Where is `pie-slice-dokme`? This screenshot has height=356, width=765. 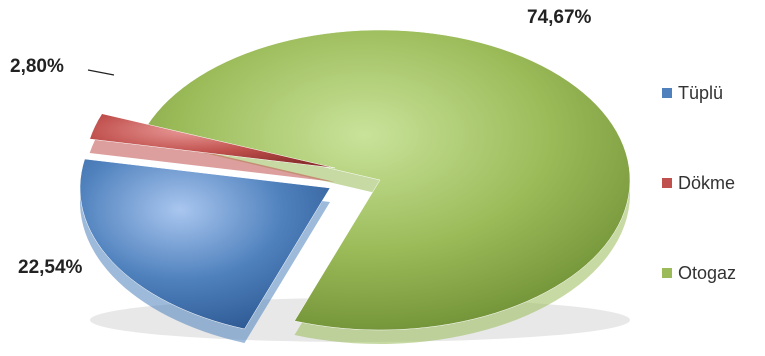 pie-slice-dokme is located at coordinates (212, 141).